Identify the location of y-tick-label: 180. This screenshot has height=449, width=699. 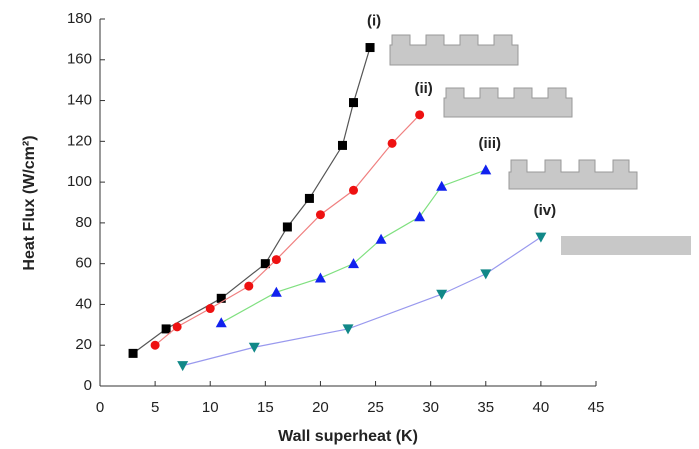
(79, 18).